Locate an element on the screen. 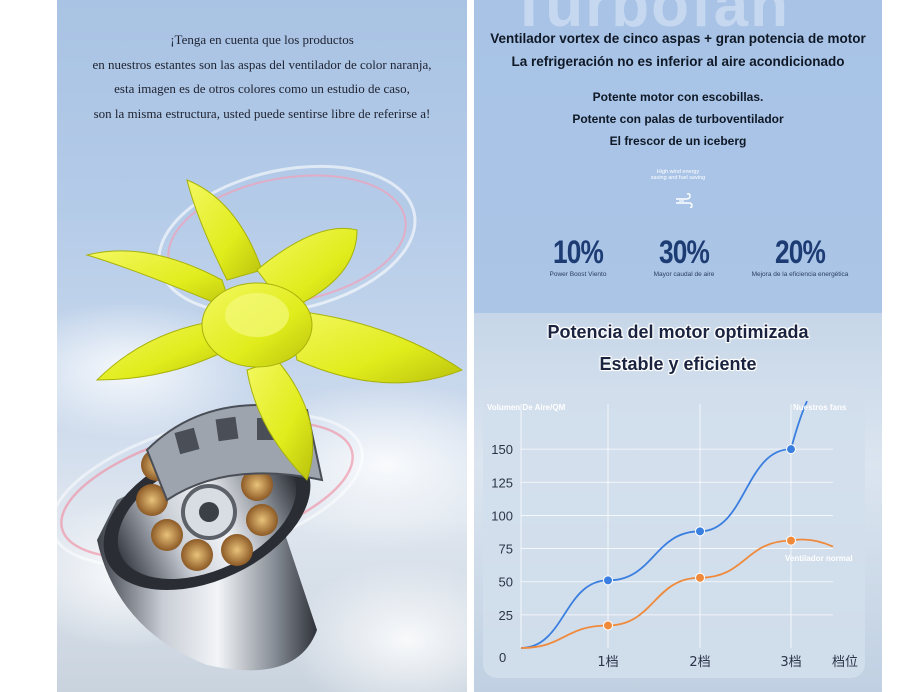 Image resolution: width=921 pixels, height=692 pixels. y-tick-label: 100 is located at coordinates (502, 515).